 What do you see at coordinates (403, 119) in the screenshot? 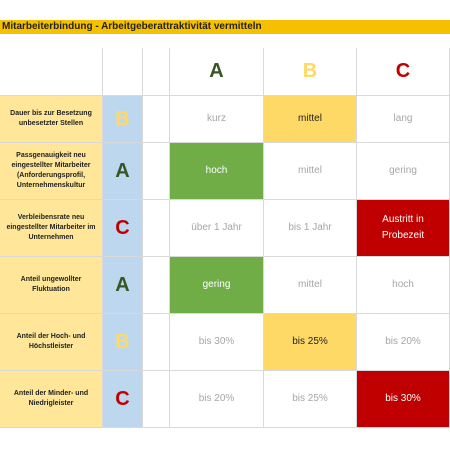
I see `cell: lang` at bounding box center [403, 119].